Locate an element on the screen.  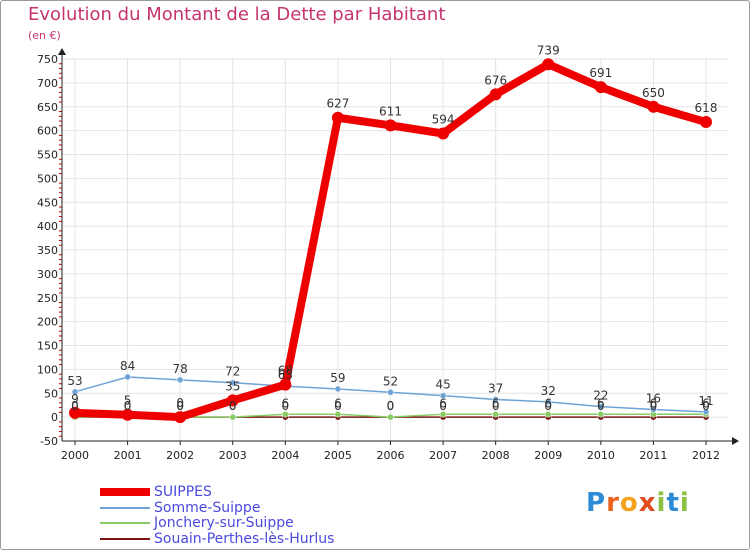
data-label-somme-suippe: 53 is located at coordinates (74, 381).